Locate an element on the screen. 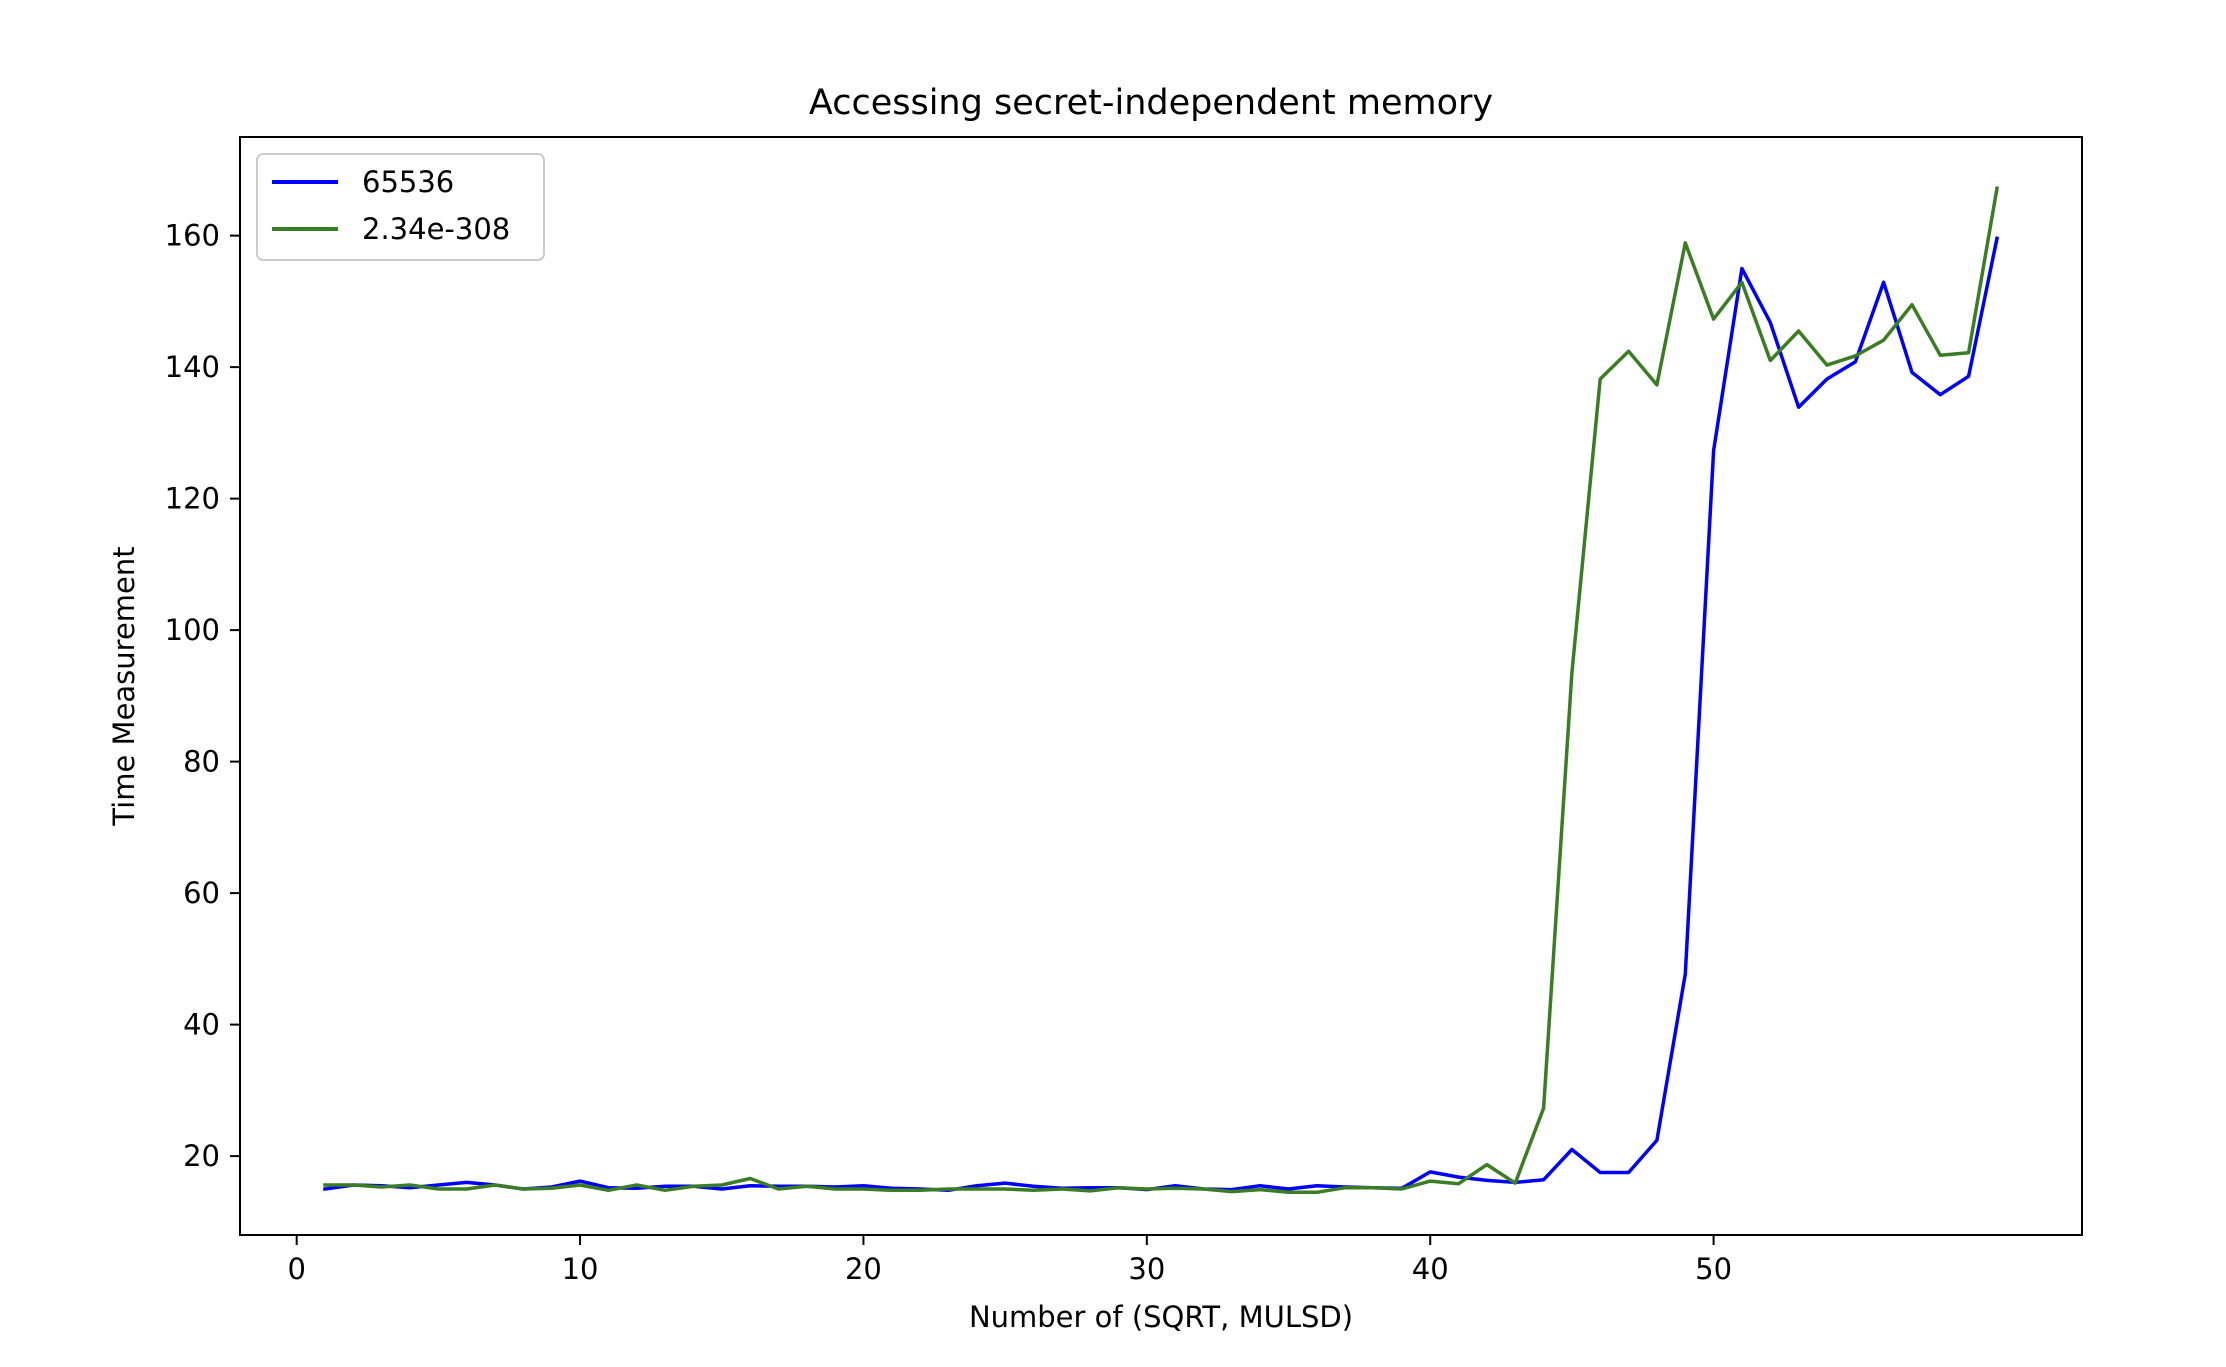 Image resolution: width=2226 pixels, height=1367 pixels. x-axis-label: Number of (SQRT, MULSD) is located at coordinates (1161, 1317).